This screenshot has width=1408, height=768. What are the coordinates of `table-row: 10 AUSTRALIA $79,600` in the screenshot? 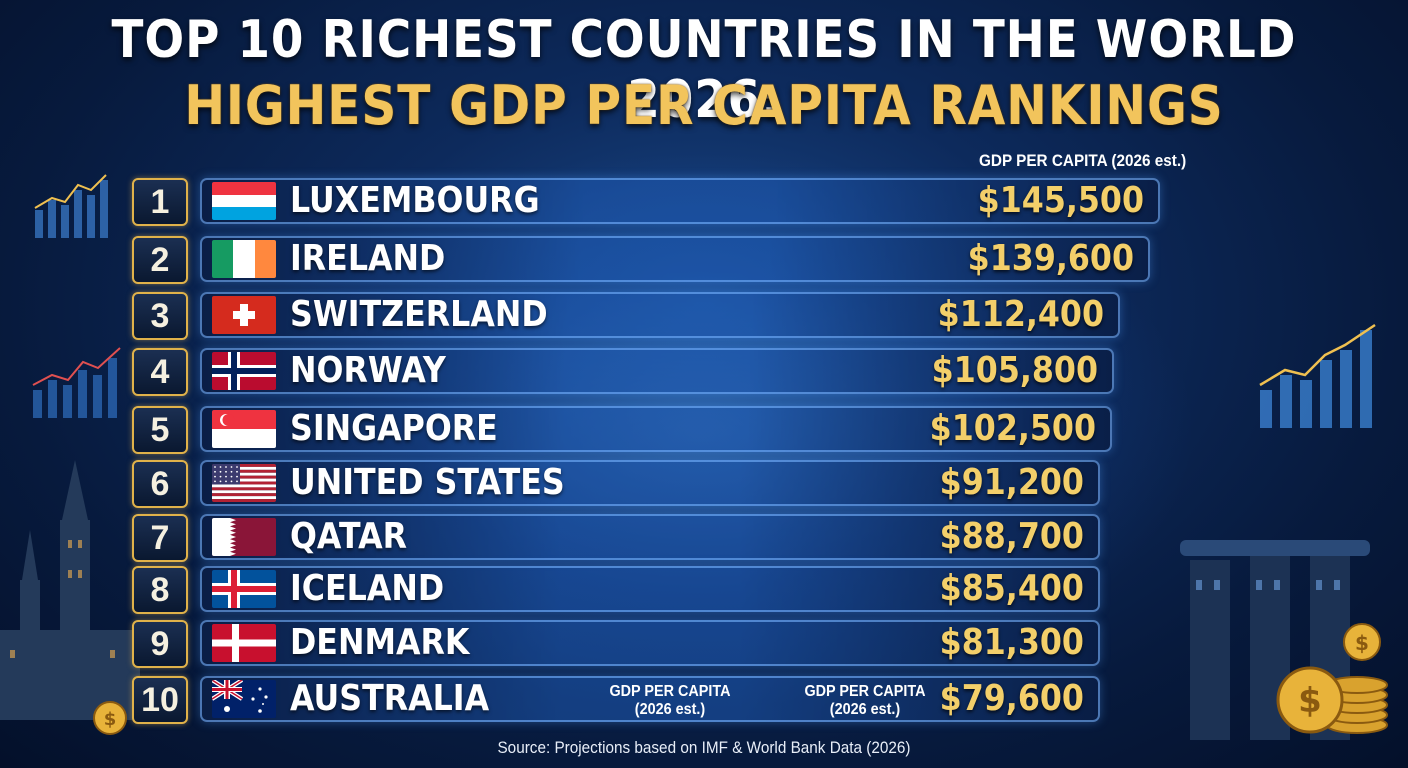 It's located at (704, 701).